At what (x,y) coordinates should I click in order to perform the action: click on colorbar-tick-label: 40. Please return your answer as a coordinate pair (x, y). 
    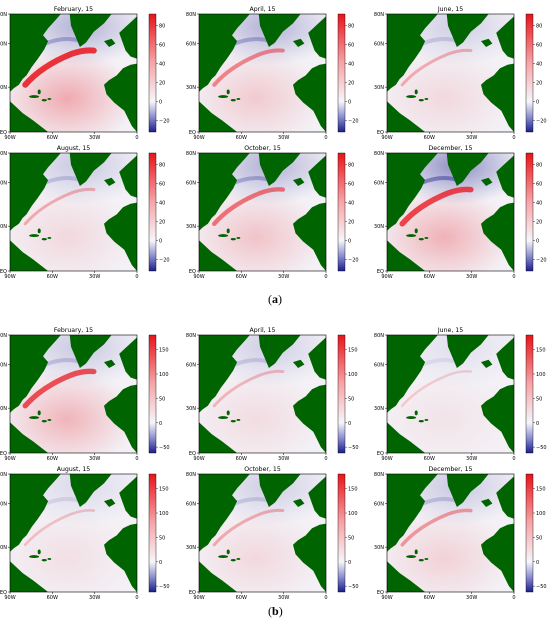
    Looking at the image, I should click on (539, 64).